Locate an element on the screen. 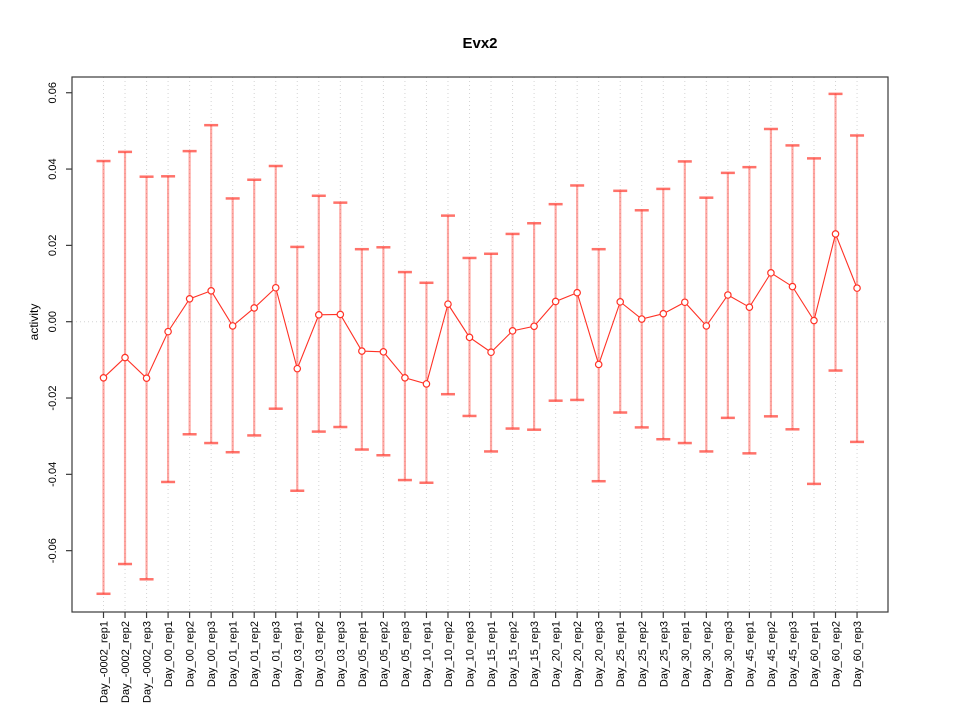 The height and width of the screenshot is (720, 960). x-tick-label: Day_30_rep3 is located at coordinates (729, 654).